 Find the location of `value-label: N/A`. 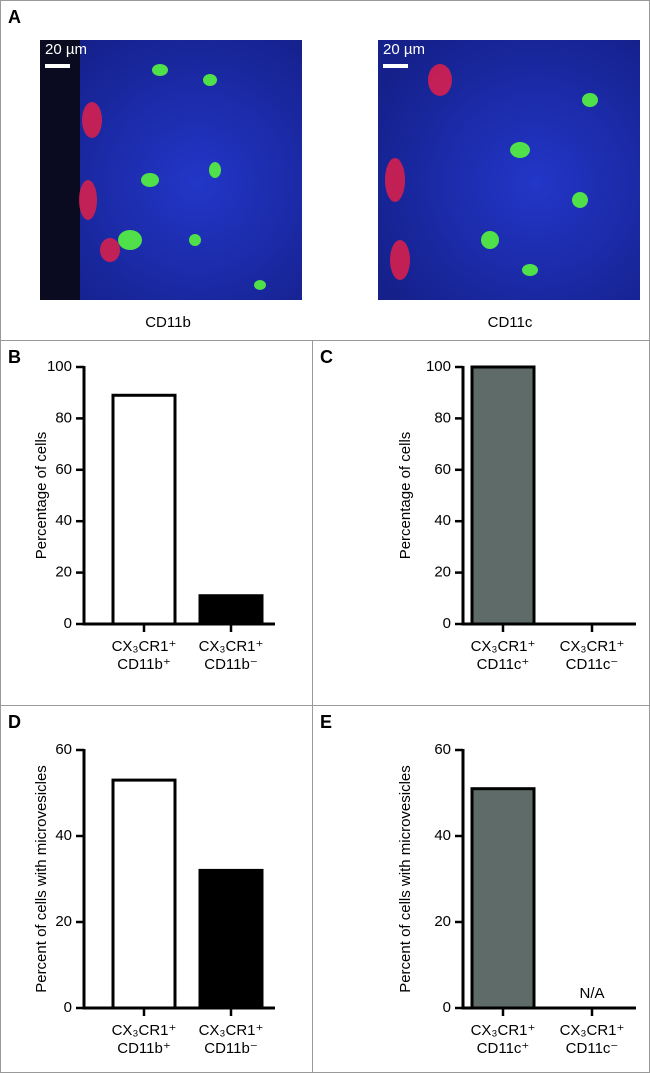

value-label: N/A is located at coordinates (591, 993).